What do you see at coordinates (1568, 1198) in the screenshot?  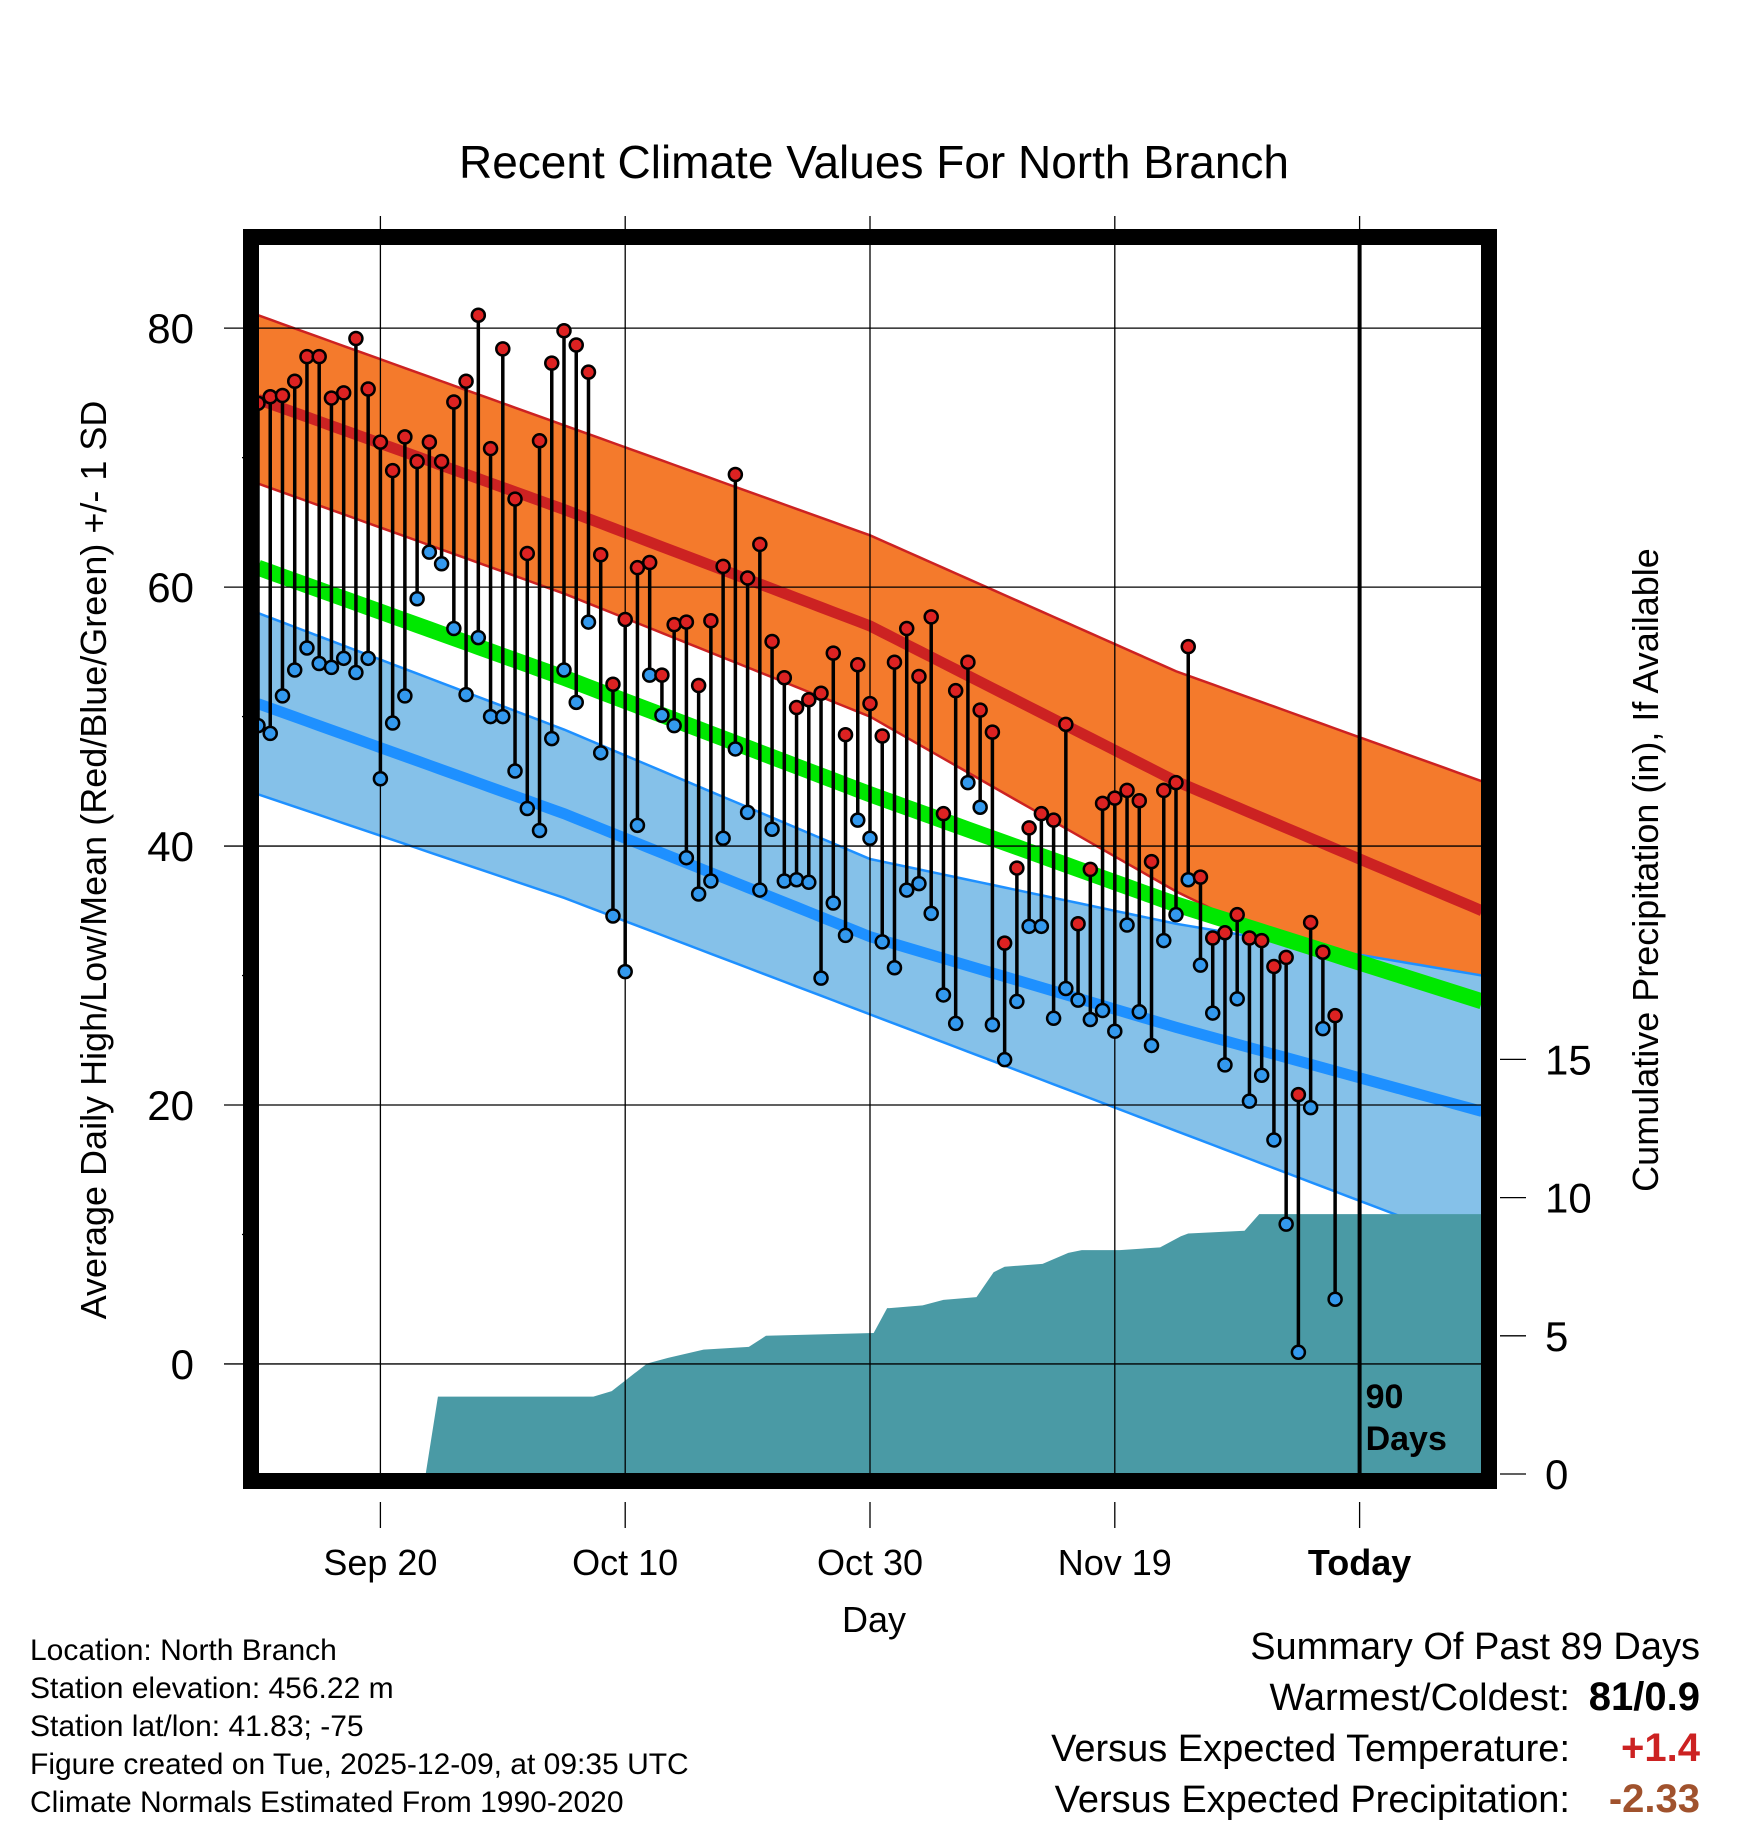 I see `y2-tick-label: 10` at bounding box center [1568, 1198].